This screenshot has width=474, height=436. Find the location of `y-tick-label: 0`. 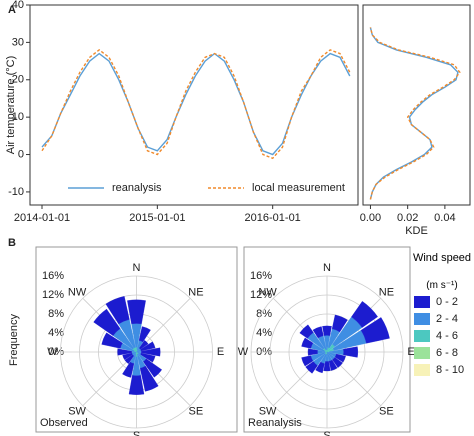

y-tick-label: 0 is located at coordinates (21, 154).